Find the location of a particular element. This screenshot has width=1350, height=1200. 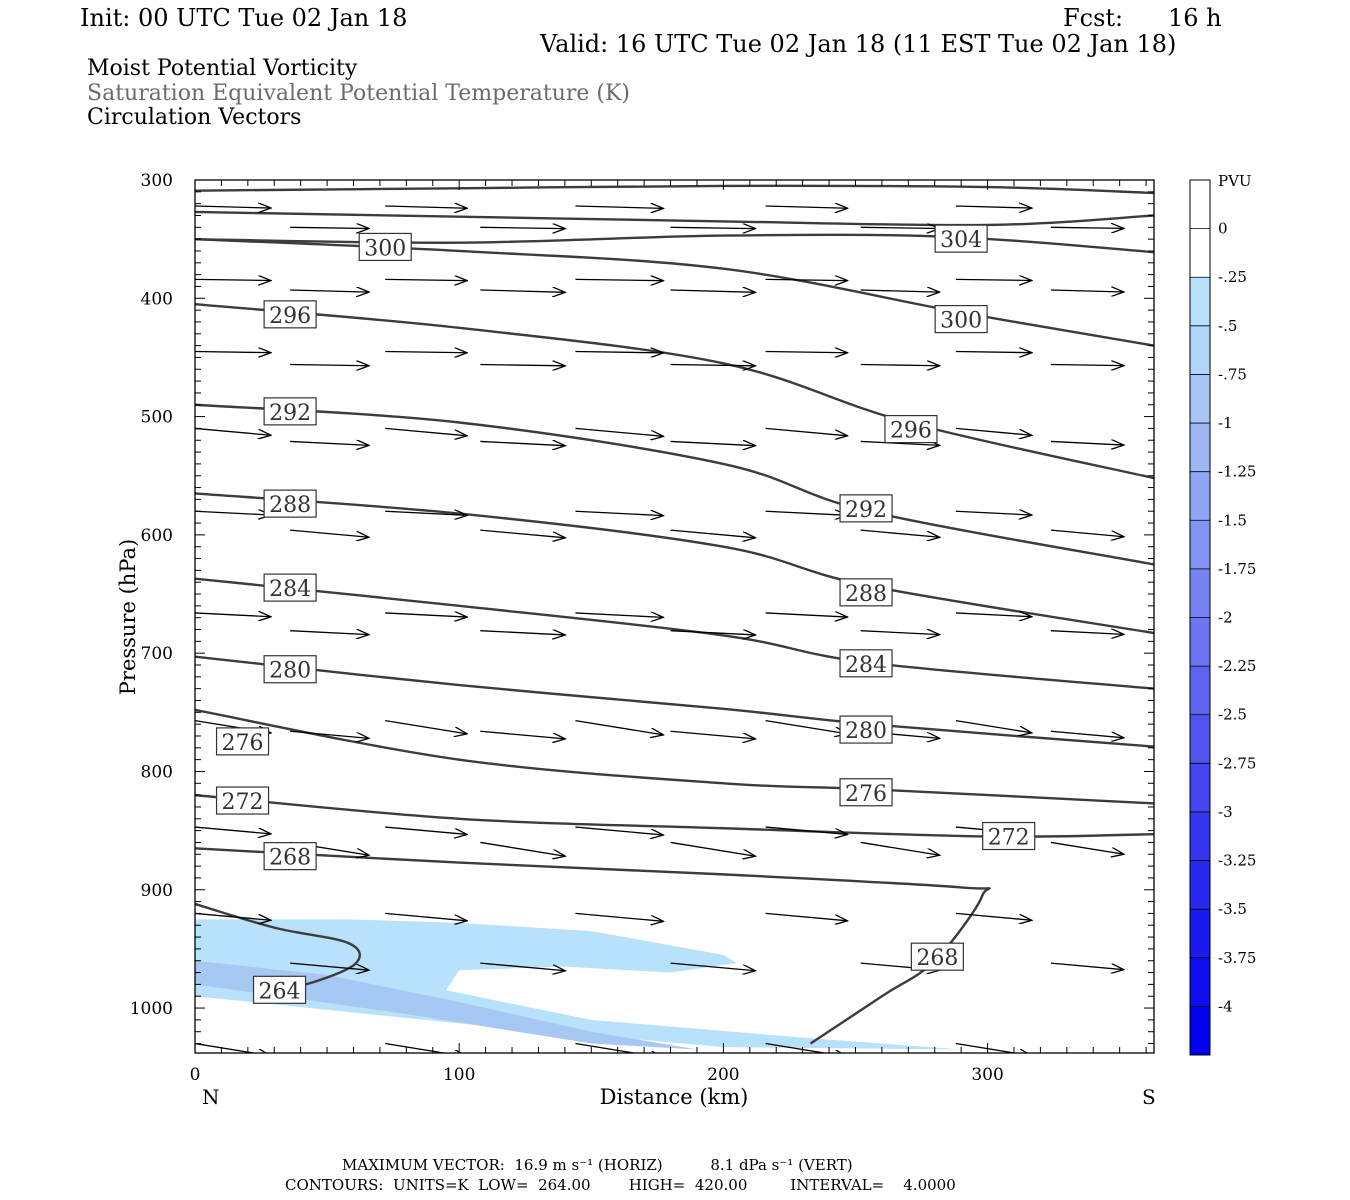

colorbar-label: -.75 is located at coordinates (1232, 374).